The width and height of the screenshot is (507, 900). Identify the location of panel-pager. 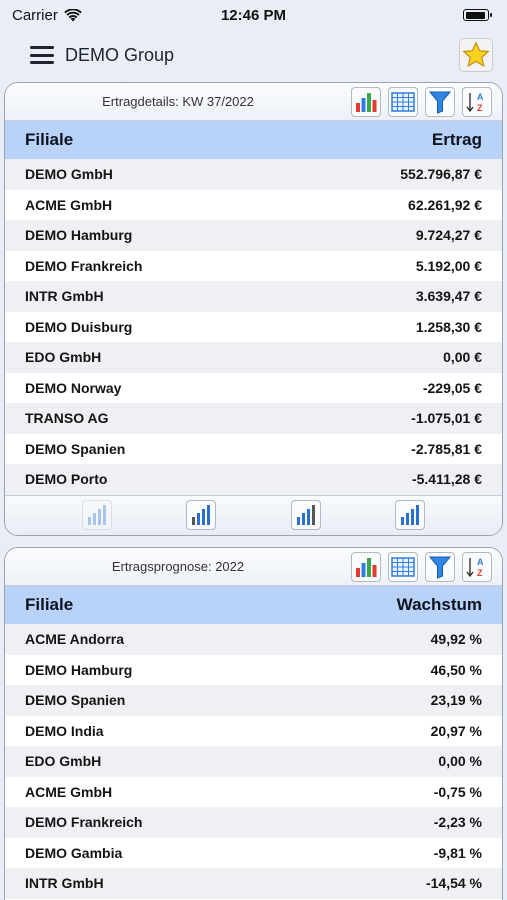
(253, 514).